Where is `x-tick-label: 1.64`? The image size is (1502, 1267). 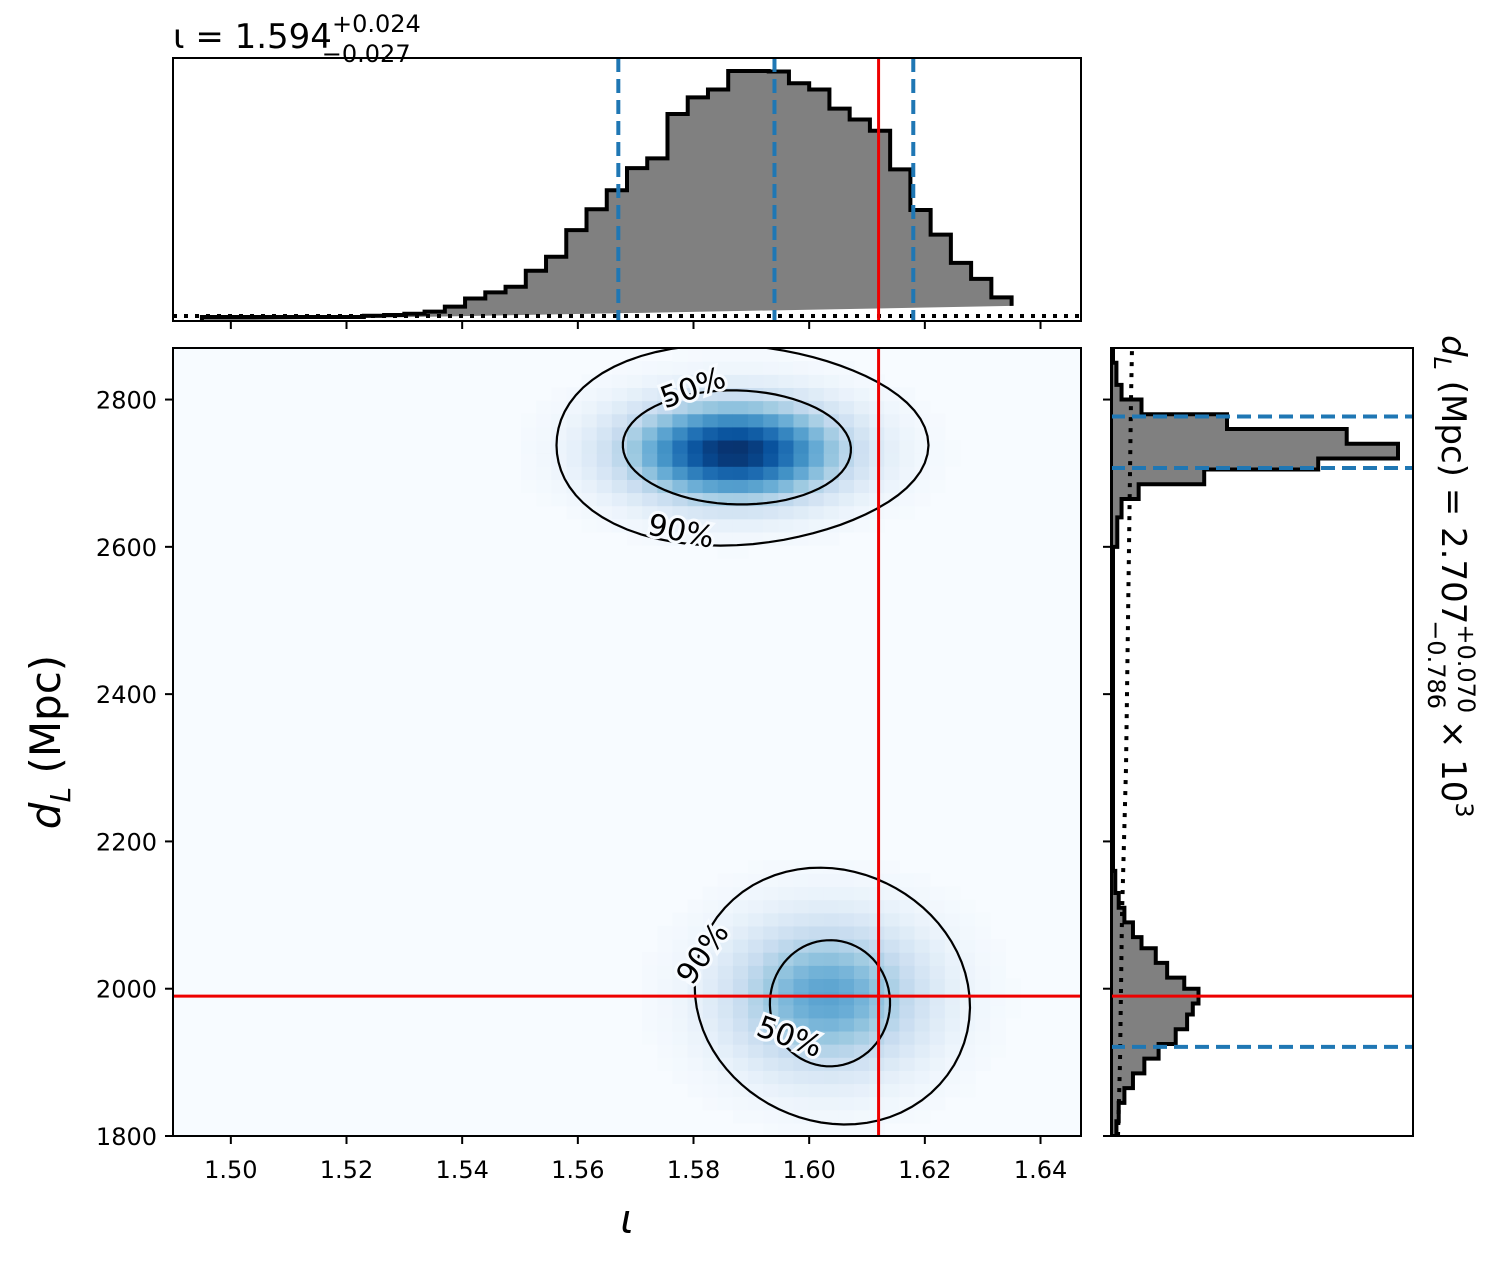 x-tick-label: 1.64 is located at coordinates (1040, 1170).